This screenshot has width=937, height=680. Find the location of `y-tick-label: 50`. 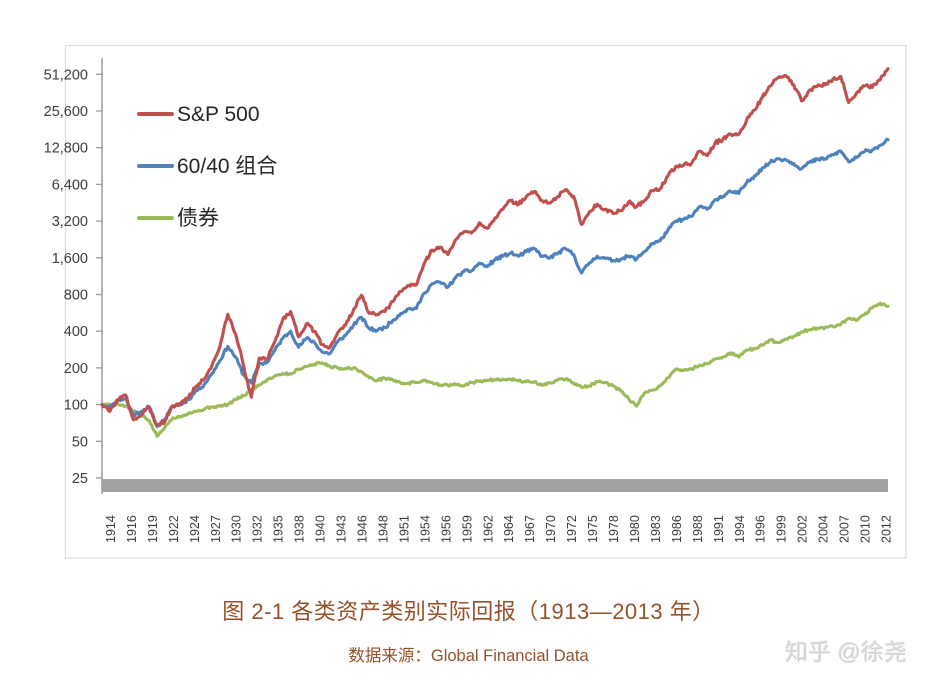

y-tick-label: 50 is located at coordinates (80, 442).